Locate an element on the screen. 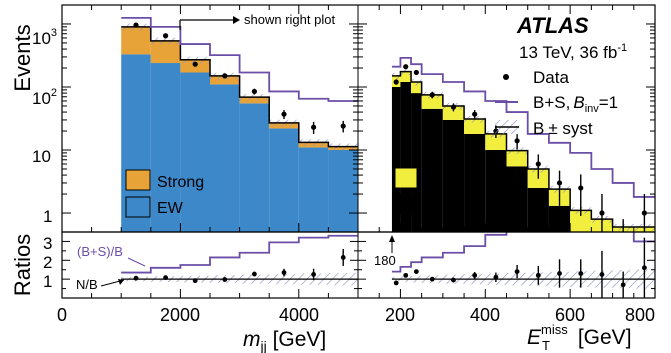 This screenshot has width=671, height=353. arrow-180-head is located at coordinates (392, 238).